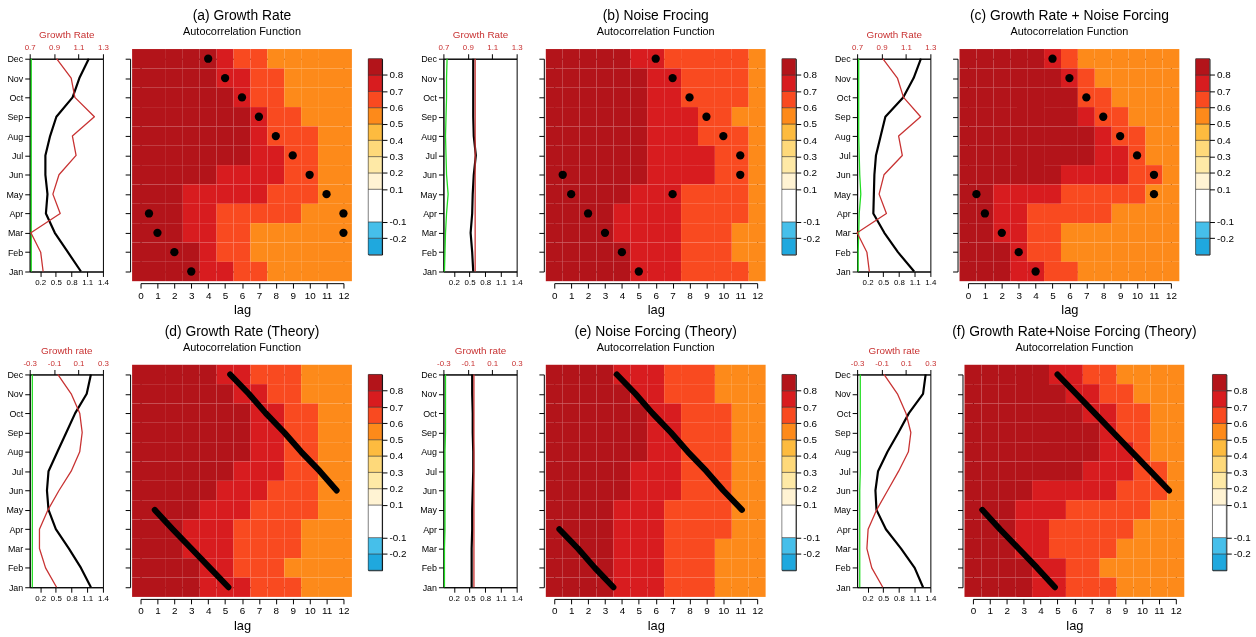  What do you see at coordinates (655, 331) in the screenshot?
I see `chart-title: (e) Noise Forcing (Theory)` at bounding box center [655, 331].